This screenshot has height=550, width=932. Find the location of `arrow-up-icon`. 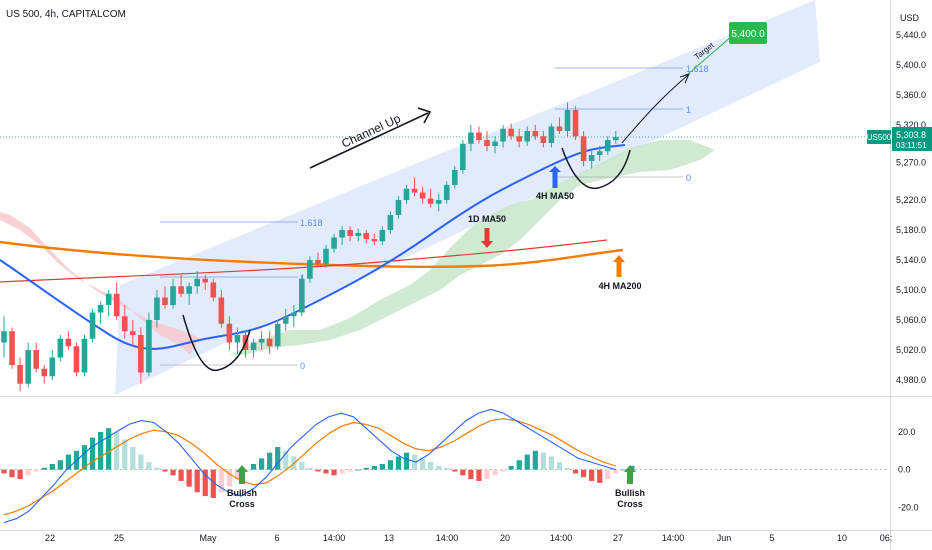

arrow-up-icon is located at coordinates (630, 474).